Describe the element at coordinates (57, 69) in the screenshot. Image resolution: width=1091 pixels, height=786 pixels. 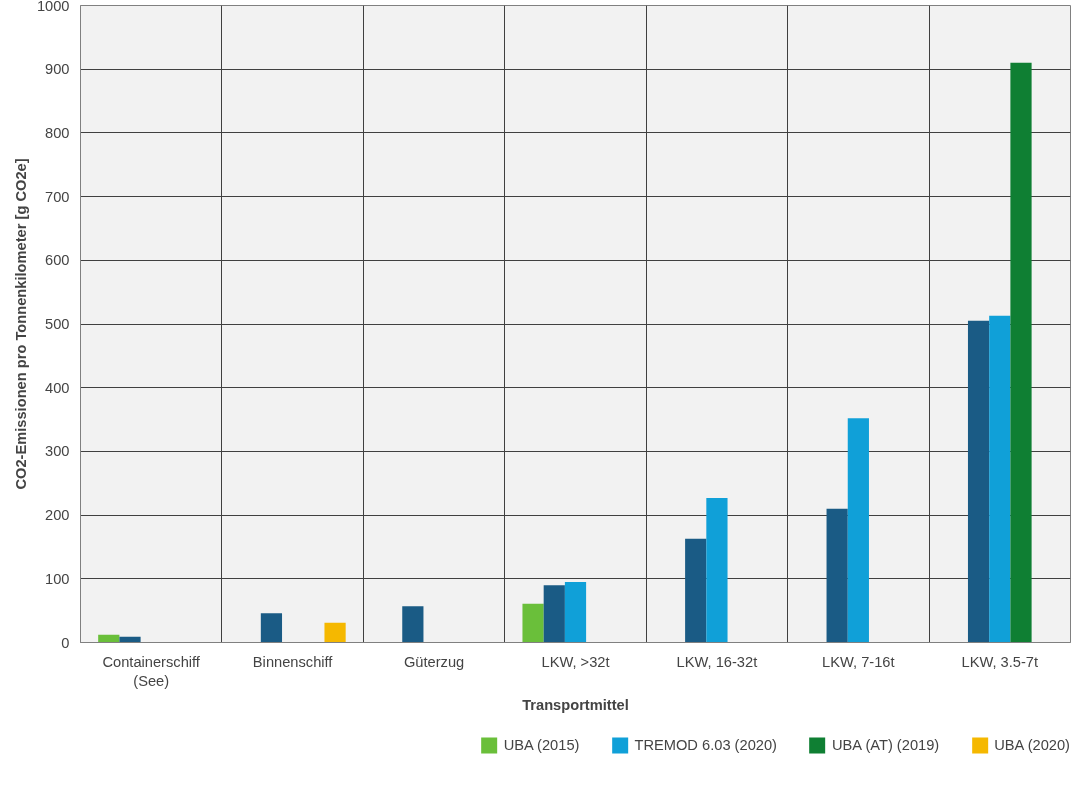
I see `y-tick-label: 900` at that location.